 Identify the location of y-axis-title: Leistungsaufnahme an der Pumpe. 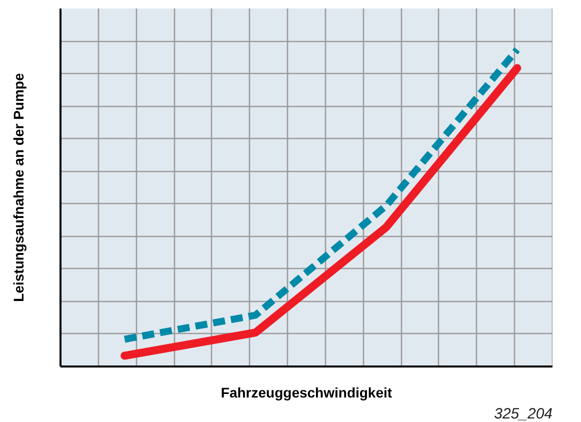
(18, 187).